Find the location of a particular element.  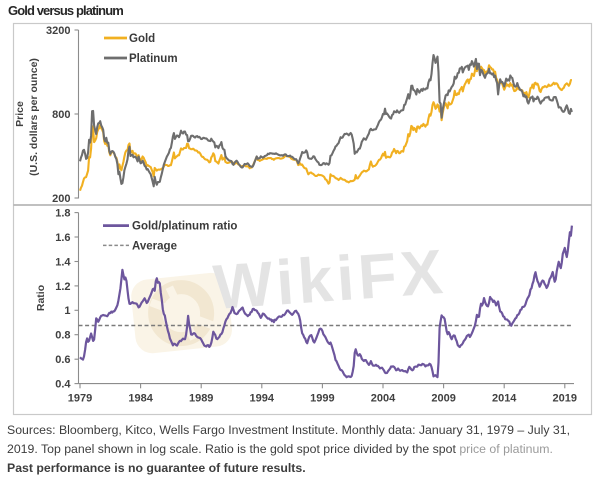

svg-text: 1999 is located at coordinates (322, 398).